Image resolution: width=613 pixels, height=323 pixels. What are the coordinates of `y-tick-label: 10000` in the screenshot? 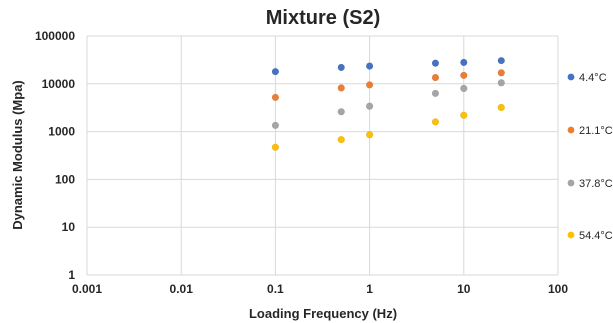 It's located at (59, 84).